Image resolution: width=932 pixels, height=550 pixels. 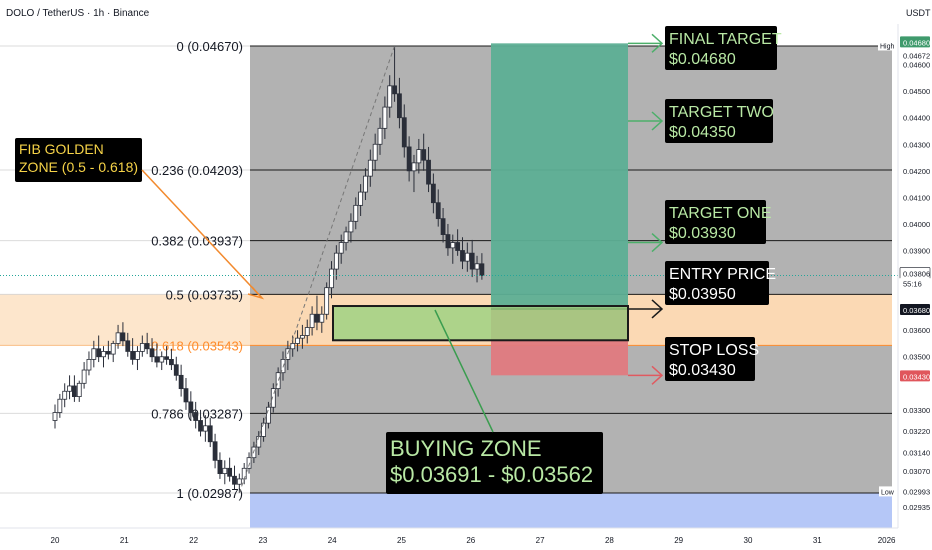 I want to click on callout-line2: $0.03950, so click(x=702, y=294).